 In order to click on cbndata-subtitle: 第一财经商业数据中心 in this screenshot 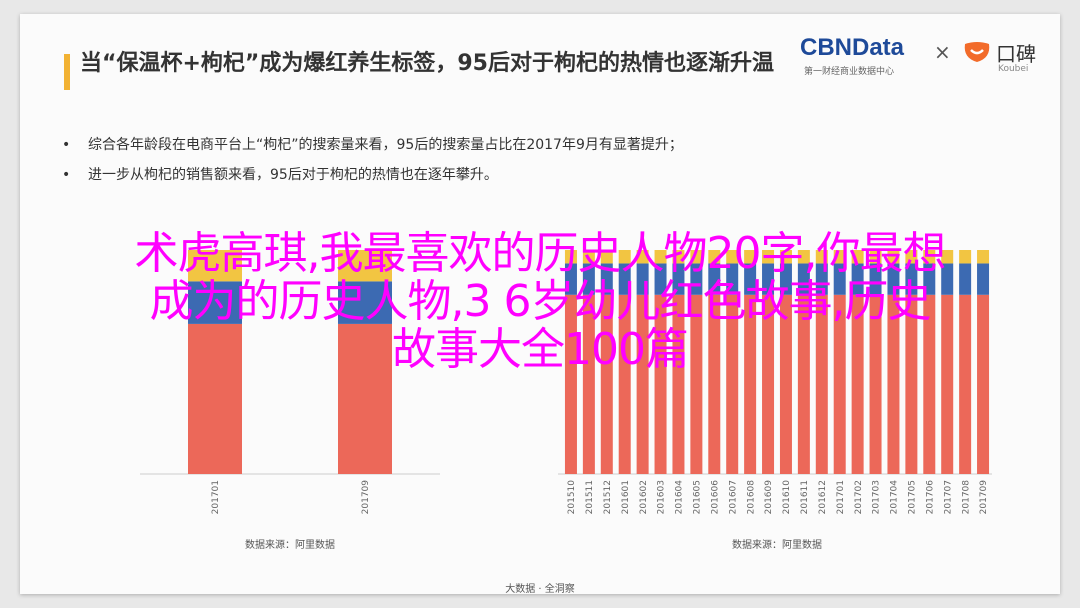, I will do `click(849, 72)`.